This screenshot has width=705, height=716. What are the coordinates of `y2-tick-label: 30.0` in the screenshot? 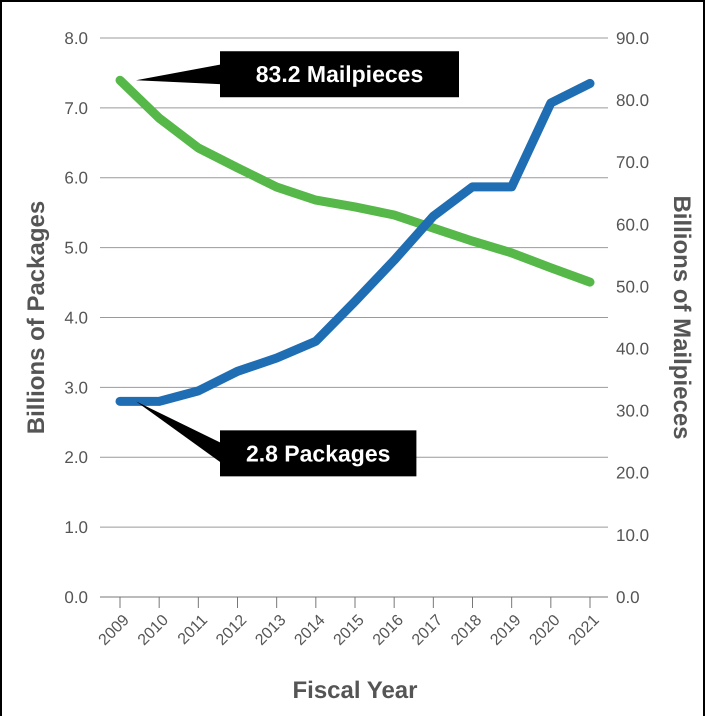 It's located at (633, 411).